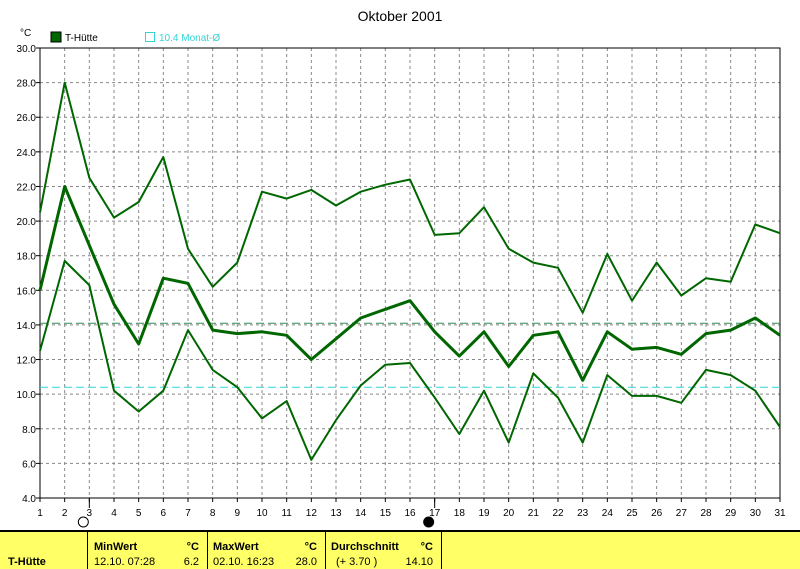 This screenshot has width=800, height=569. What do you see at coordinates (238, 513) in the screenshot?
I see `x-tick-label: 9` at bounding box center [238, 513].